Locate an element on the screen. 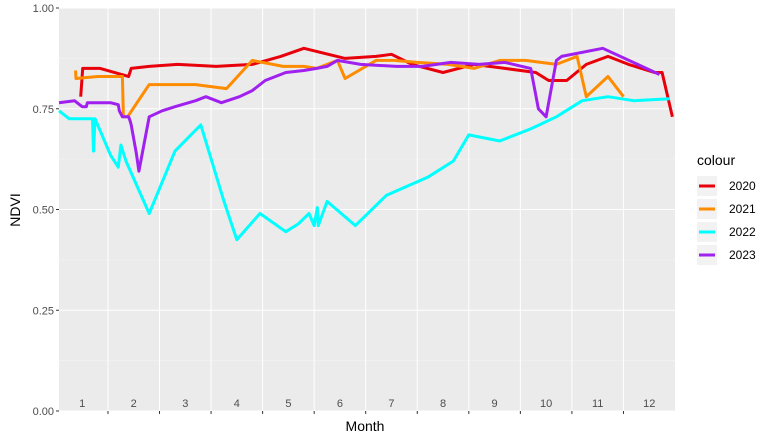 The height and width of the screenshot is (442, 773). y-axis-title: NDVI is located at coordinates (15, 209).